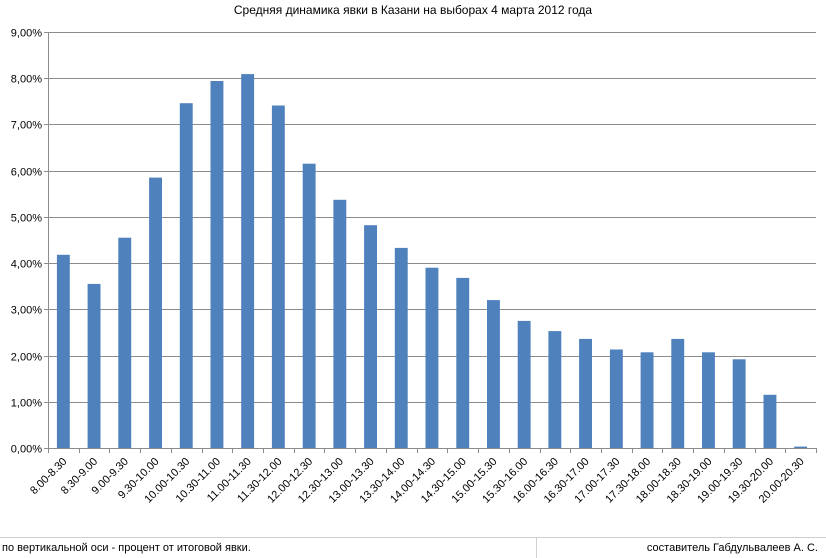 Image resolution: width=826 pixels, height=558 pixels. I want to click on y-tick-label: 7,00%, so click(26, 126).